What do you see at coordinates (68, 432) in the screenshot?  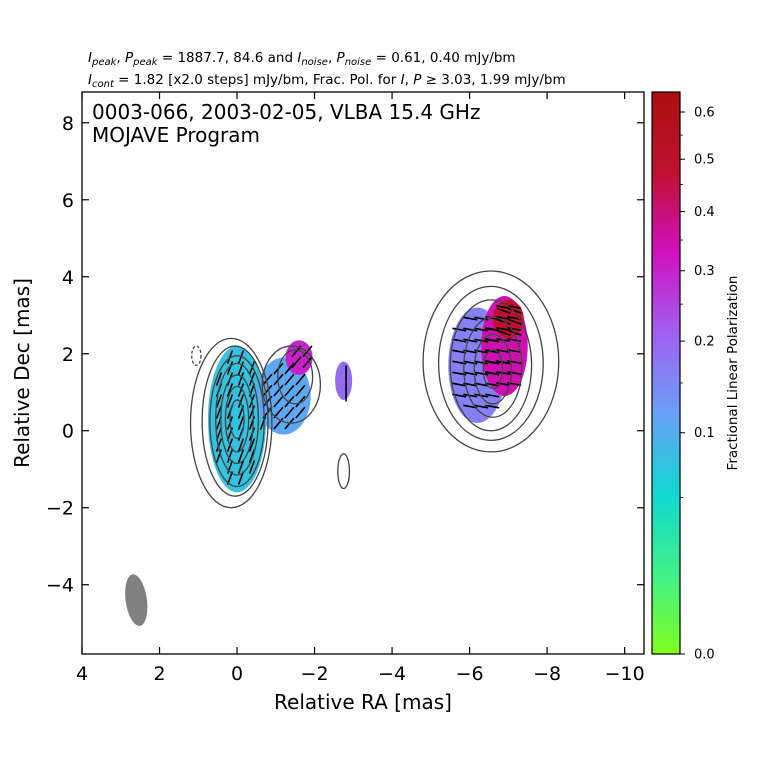 I see `y-tick-label: 0` at bounding box center [68, 432].